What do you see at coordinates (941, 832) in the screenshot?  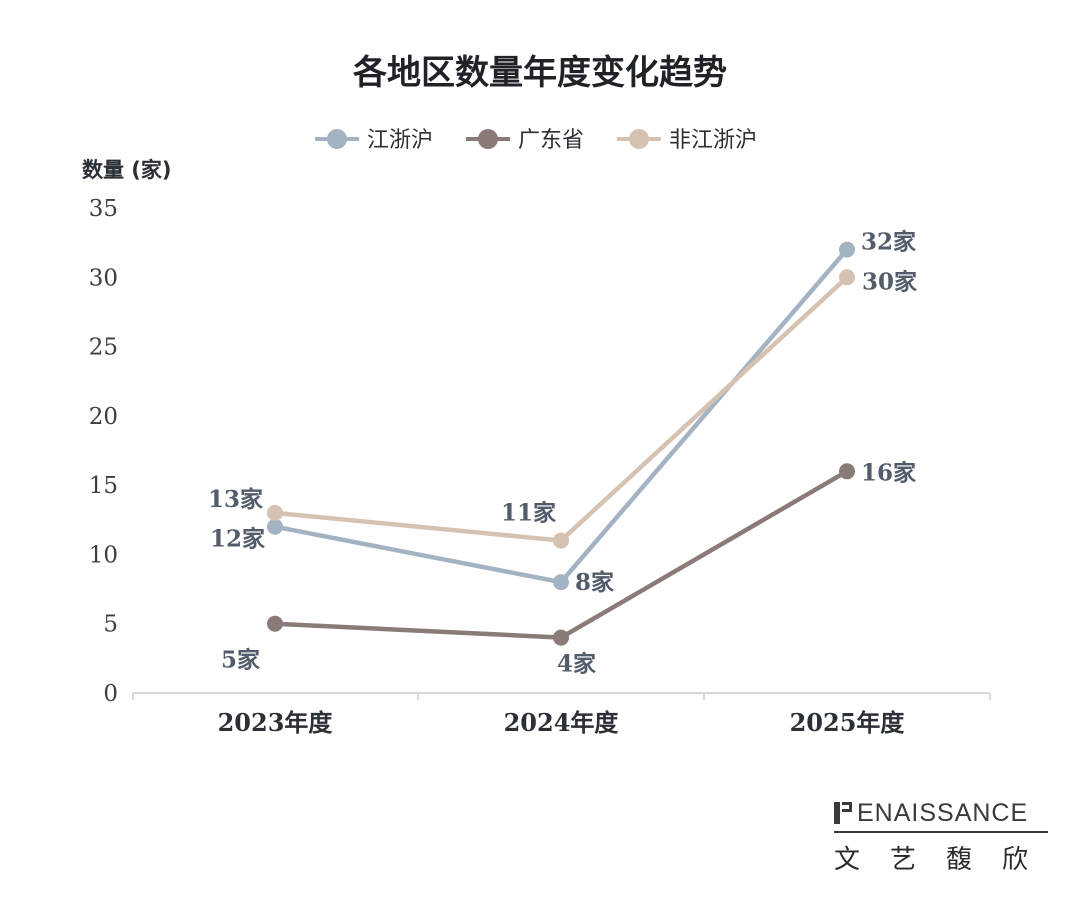 I see `brand-divider` at bounding box center [941, 832].